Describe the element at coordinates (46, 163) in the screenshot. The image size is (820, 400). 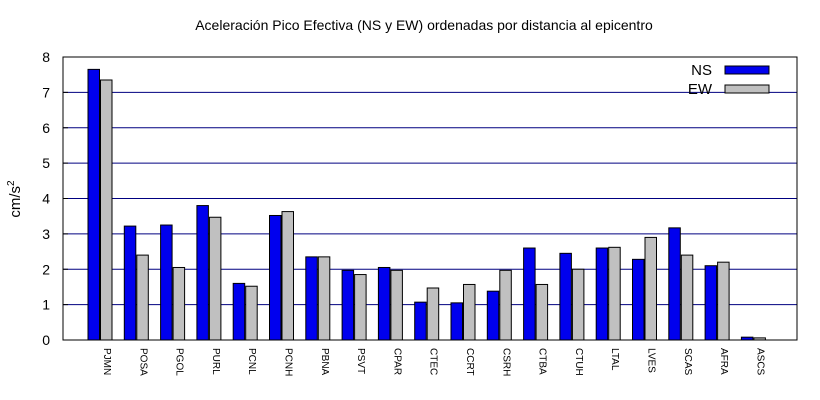
I see `y-tick-label: 5` at that location.